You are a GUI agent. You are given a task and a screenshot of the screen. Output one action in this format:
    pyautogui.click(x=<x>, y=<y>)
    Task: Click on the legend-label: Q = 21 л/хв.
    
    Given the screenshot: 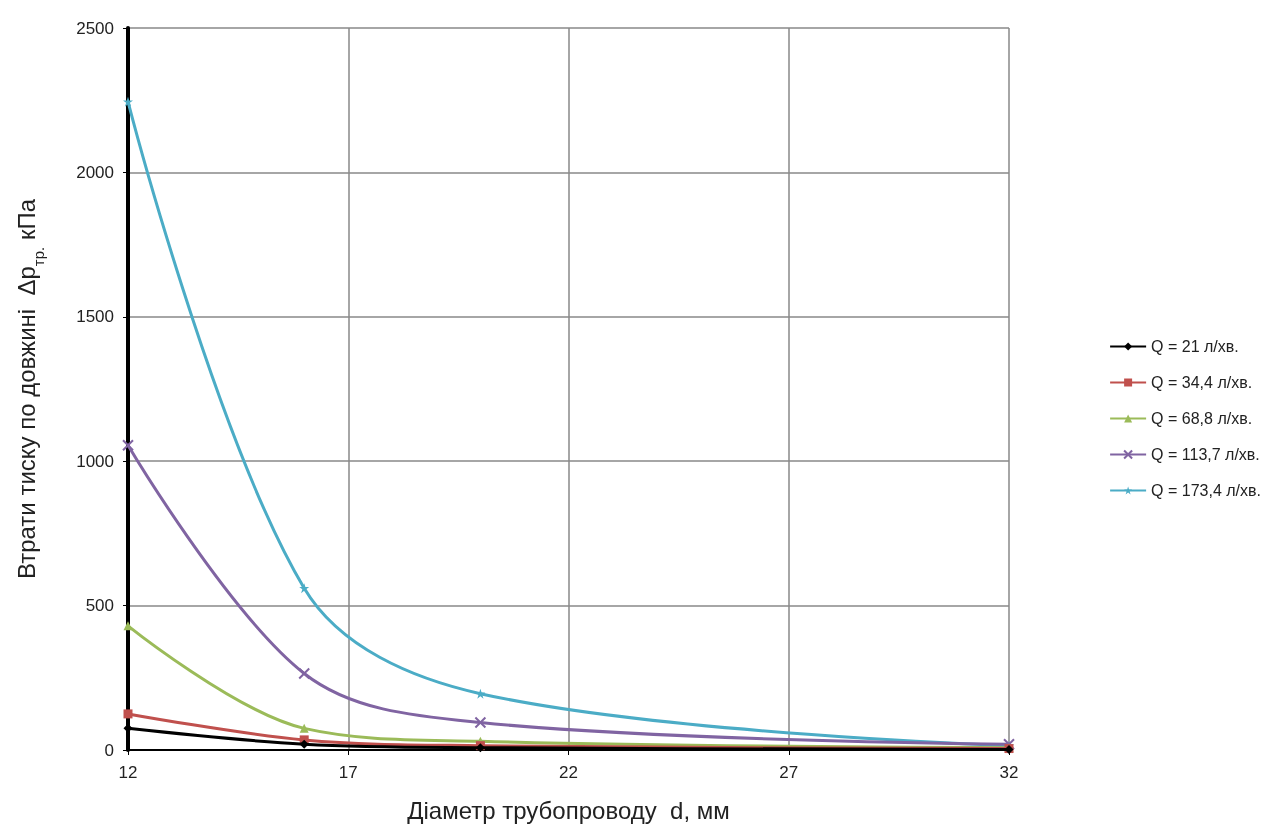 What is the action you would take?
    pyautogui.click(x=1195, y=346)
    